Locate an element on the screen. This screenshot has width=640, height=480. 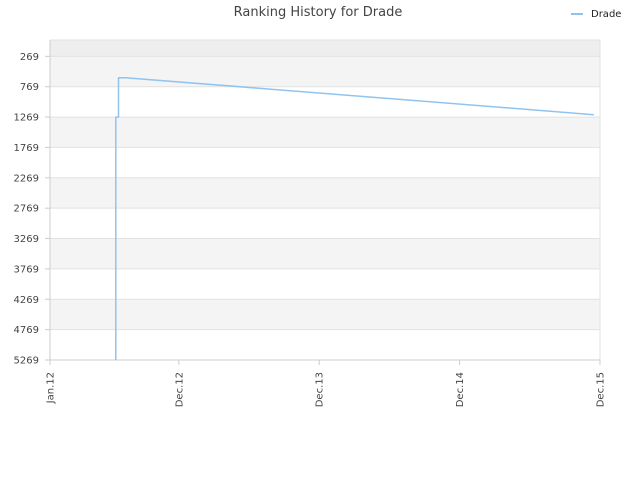
y-tick-label: 2769 is located at coordinates (26, 209).